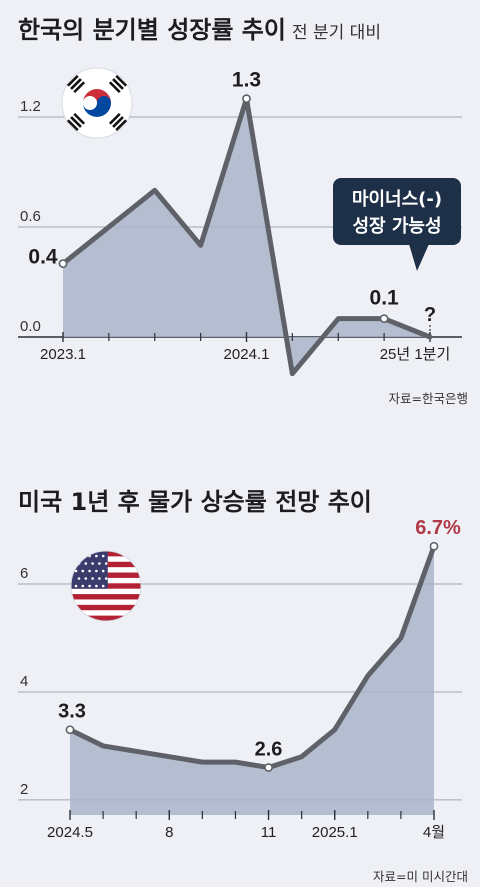 The width and height of the screenshot is (480, 887). Describe the element at coordinates (70, 832) in the screenshot. I see `x-tick-label: 2024.5` at that location.